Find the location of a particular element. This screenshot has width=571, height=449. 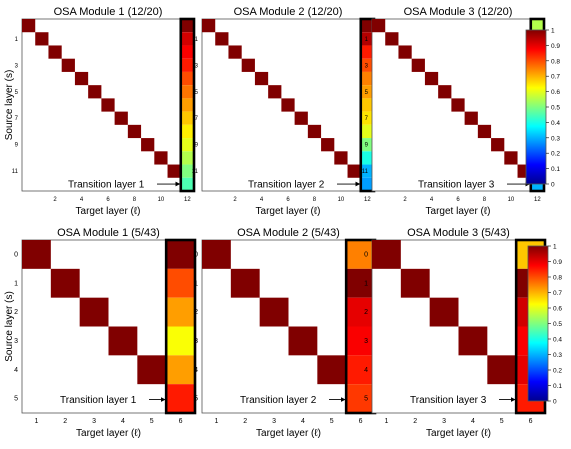

panel-title: OSA Module 1 (5/43) is located at coordinates (108, 233).